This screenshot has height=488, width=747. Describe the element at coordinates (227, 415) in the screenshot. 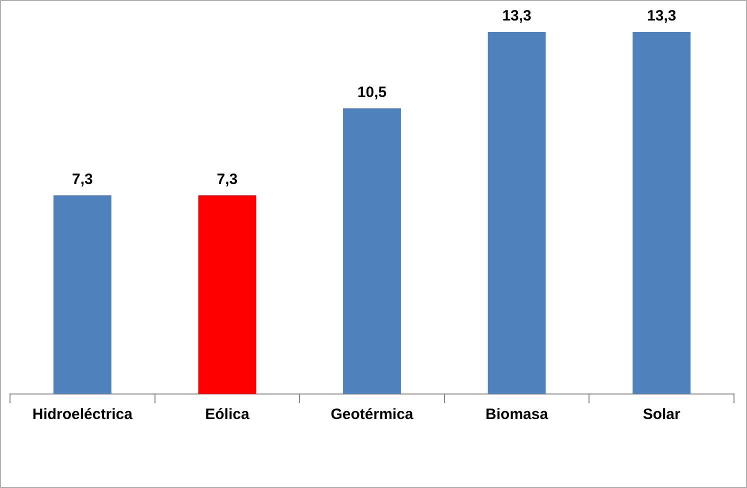

I see `x-tick-label: Eólica` at that location.